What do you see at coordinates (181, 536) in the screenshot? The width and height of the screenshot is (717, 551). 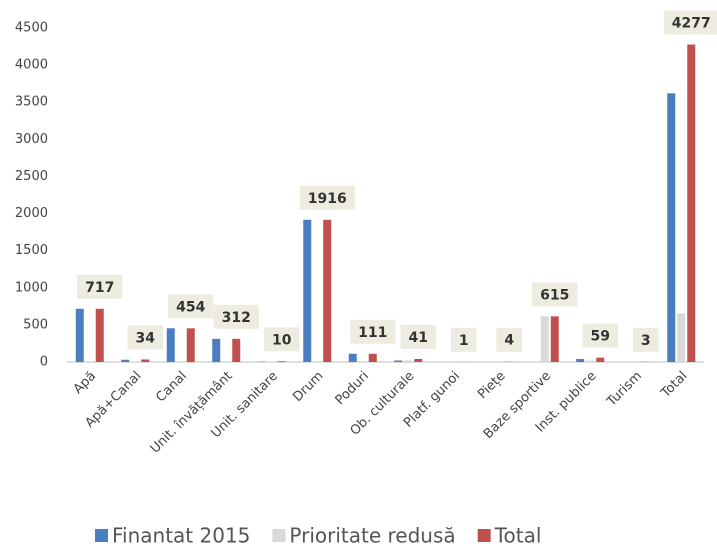 I see `legend-label: Finantat 2015` at bounding box center [181, 536].